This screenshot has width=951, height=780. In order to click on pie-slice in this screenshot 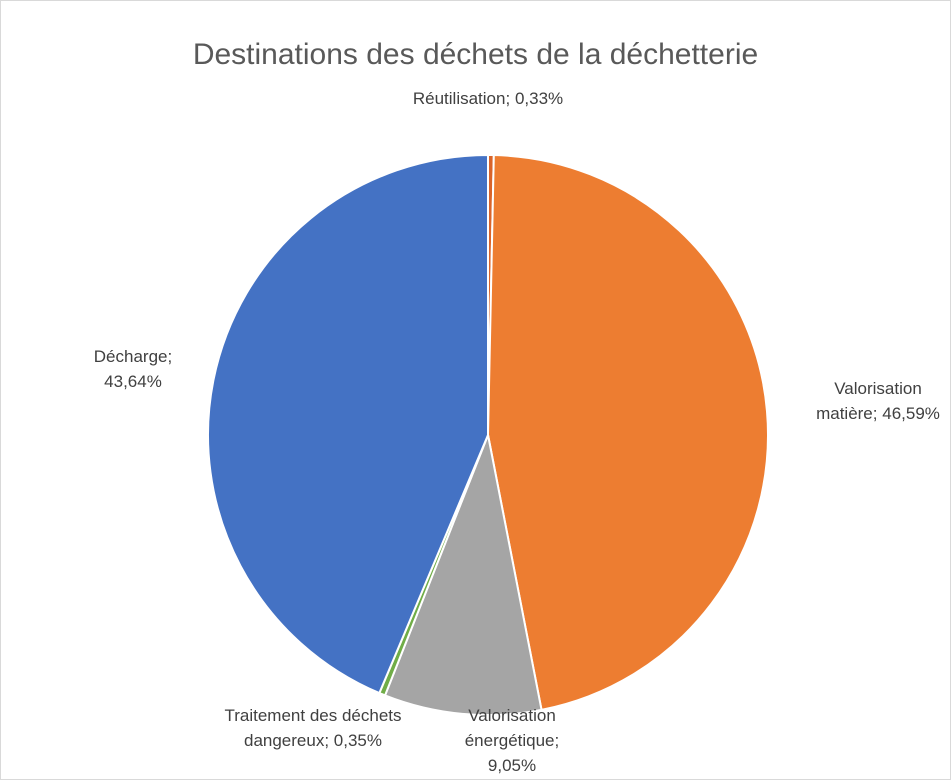, I will do `click(463, 573)`.